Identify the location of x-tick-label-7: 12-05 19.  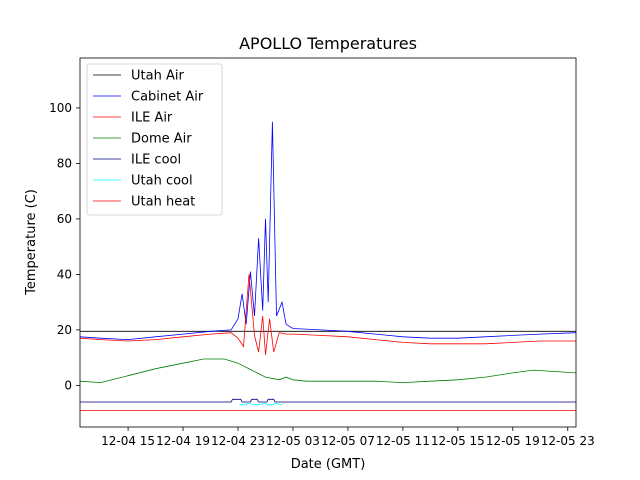
(513, 441).